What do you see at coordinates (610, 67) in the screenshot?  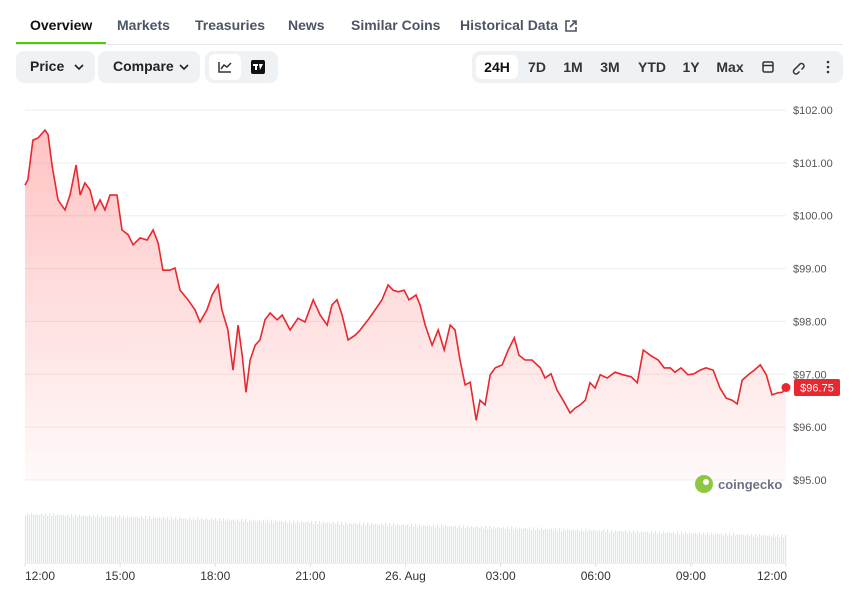 I see `range-button: 3M` at bounding box center [610, 67].